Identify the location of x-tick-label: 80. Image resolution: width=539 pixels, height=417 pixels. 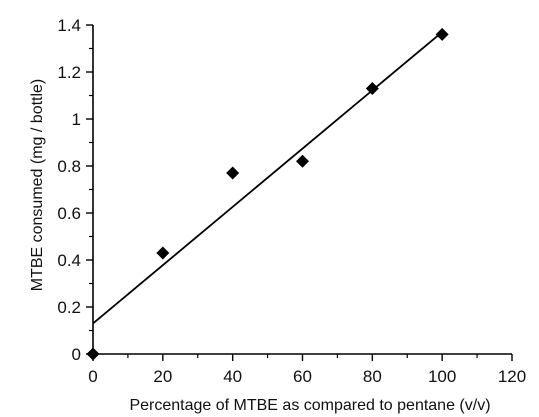
(372, 376).